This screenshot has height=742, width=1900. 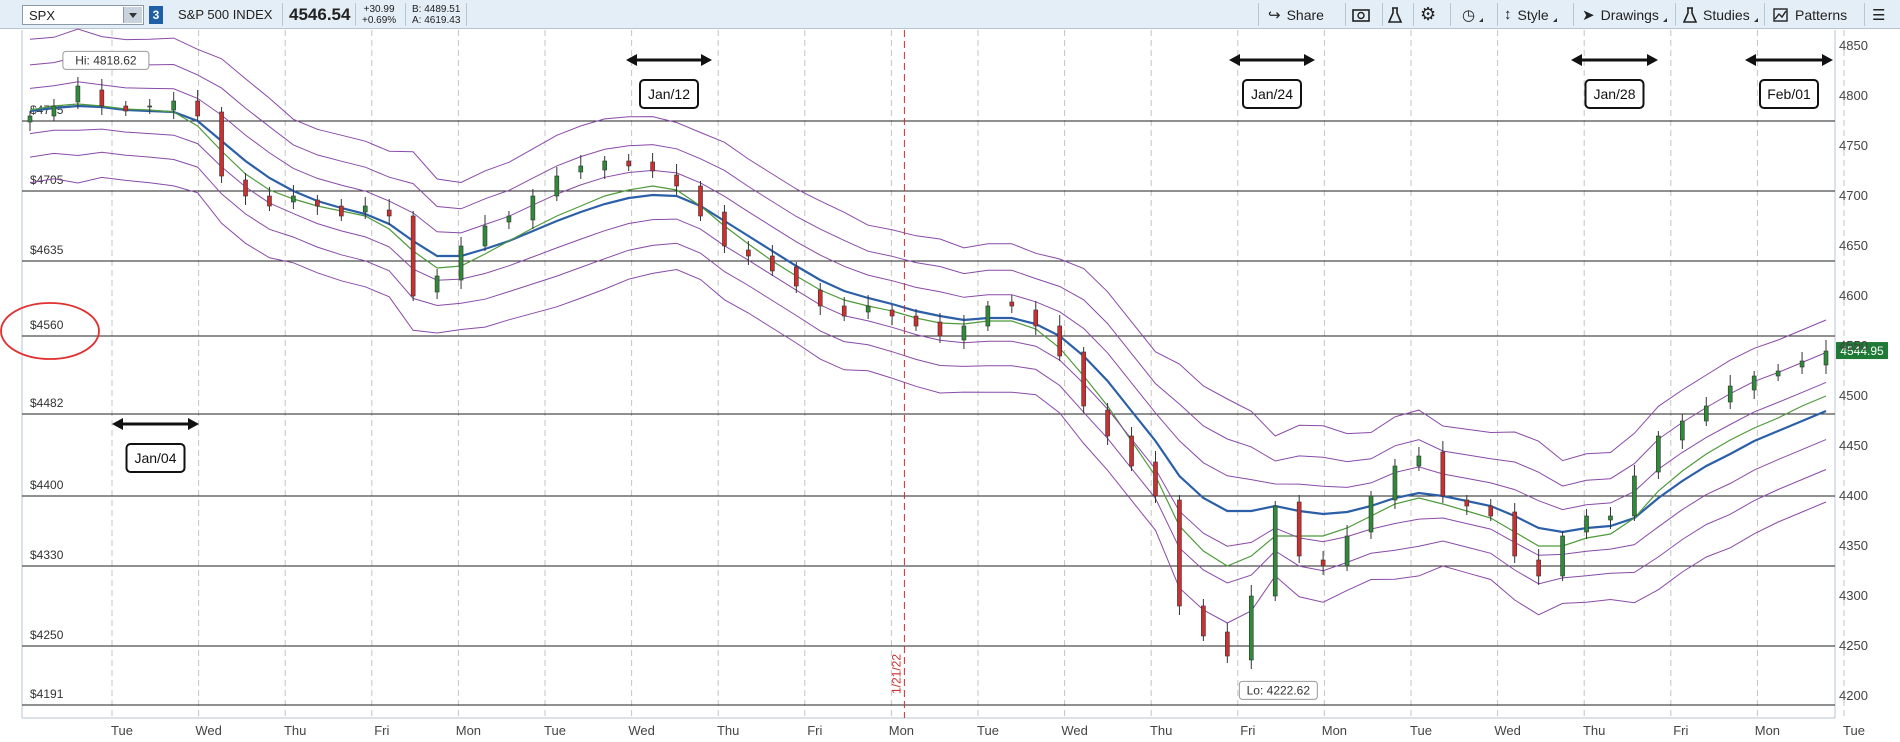 I want to click on last-price-tag-box, so click(x=1862, y=351).